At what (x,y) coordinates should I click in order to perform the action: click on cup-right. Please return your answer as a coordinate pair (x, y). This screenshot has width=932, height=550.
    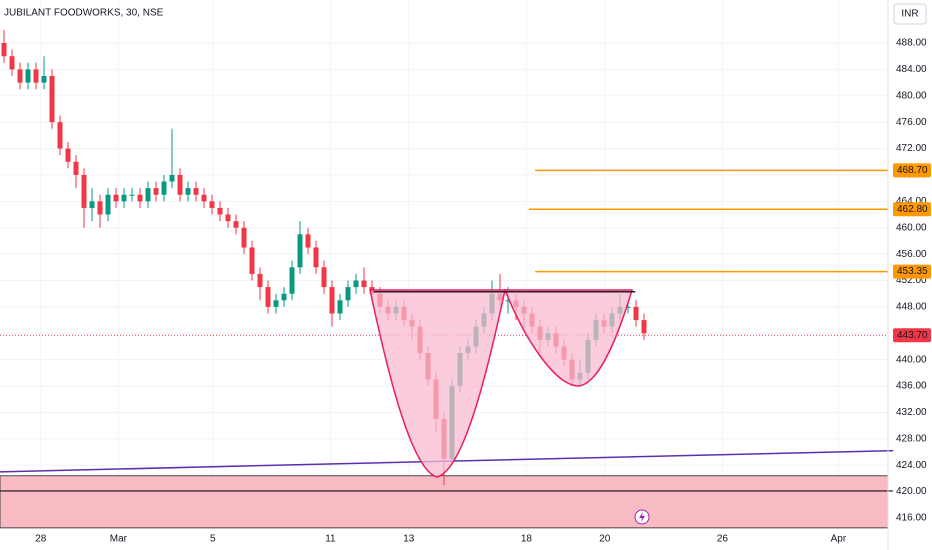
    Looking at the image, I should click on (568, 338).